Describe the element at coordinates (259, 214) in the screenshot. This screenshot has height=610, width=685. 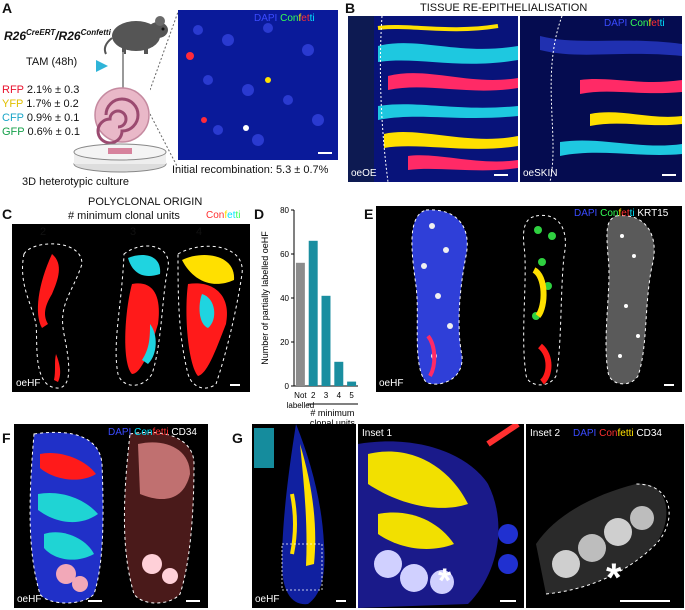
I see `panel-d-letter: D` at that location.